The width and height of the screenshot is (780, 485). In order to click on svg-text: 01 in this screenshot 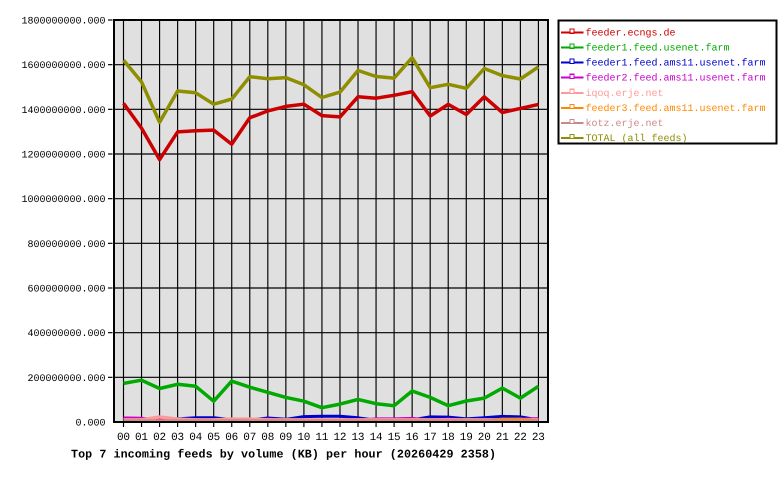, I will do `click(141, 438)`.